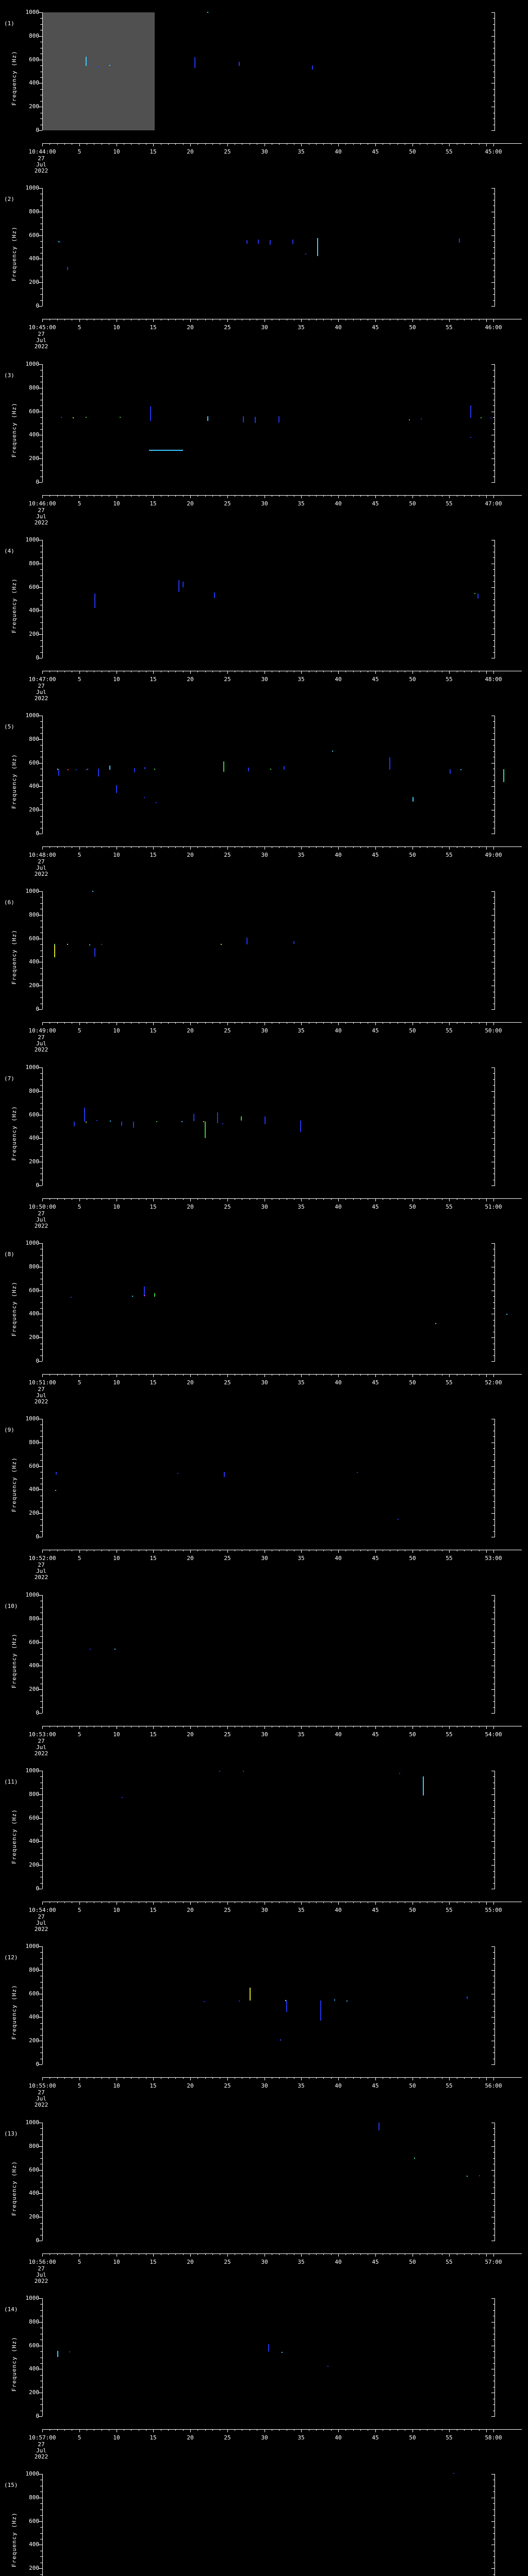  I want to click on start-time-label: 10:57:00, so click(42, 2437).